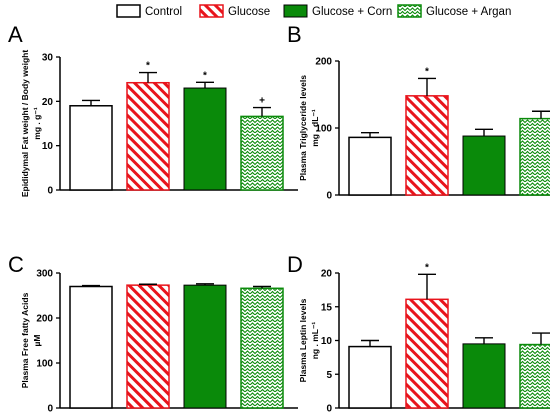 Image resolution: width=550 pixels, height=418 pixels. I want to click on legend-label-glucose-corn: Glucose + Corn, so click(352, 12).